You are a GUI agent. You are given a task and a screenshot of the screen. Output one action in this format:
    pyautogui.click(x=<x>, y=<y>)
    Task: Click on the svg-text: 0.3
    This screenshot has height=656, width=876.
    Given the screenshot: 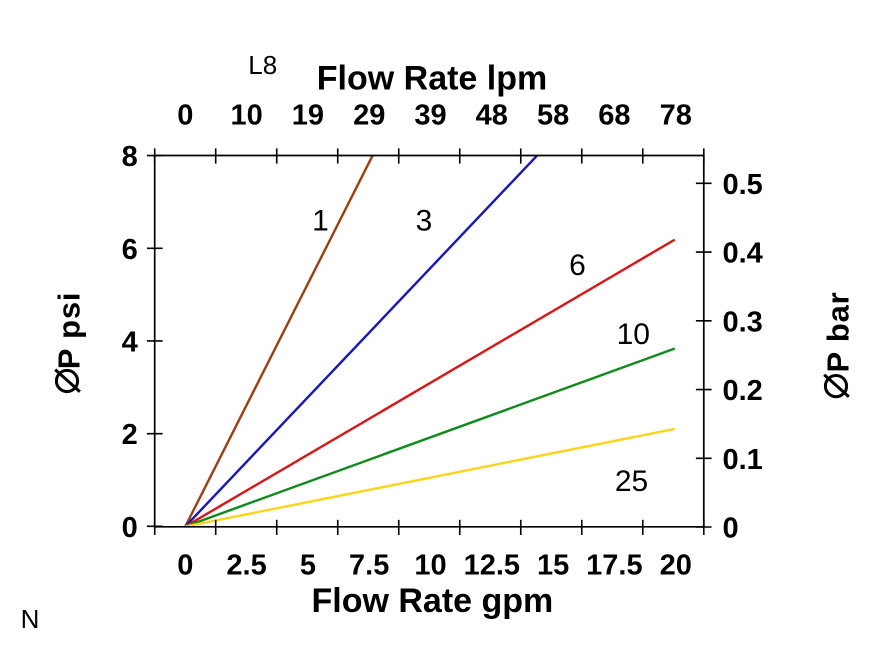 What is the action you would take?
    pyautogui.click(x=743, y=322)
    